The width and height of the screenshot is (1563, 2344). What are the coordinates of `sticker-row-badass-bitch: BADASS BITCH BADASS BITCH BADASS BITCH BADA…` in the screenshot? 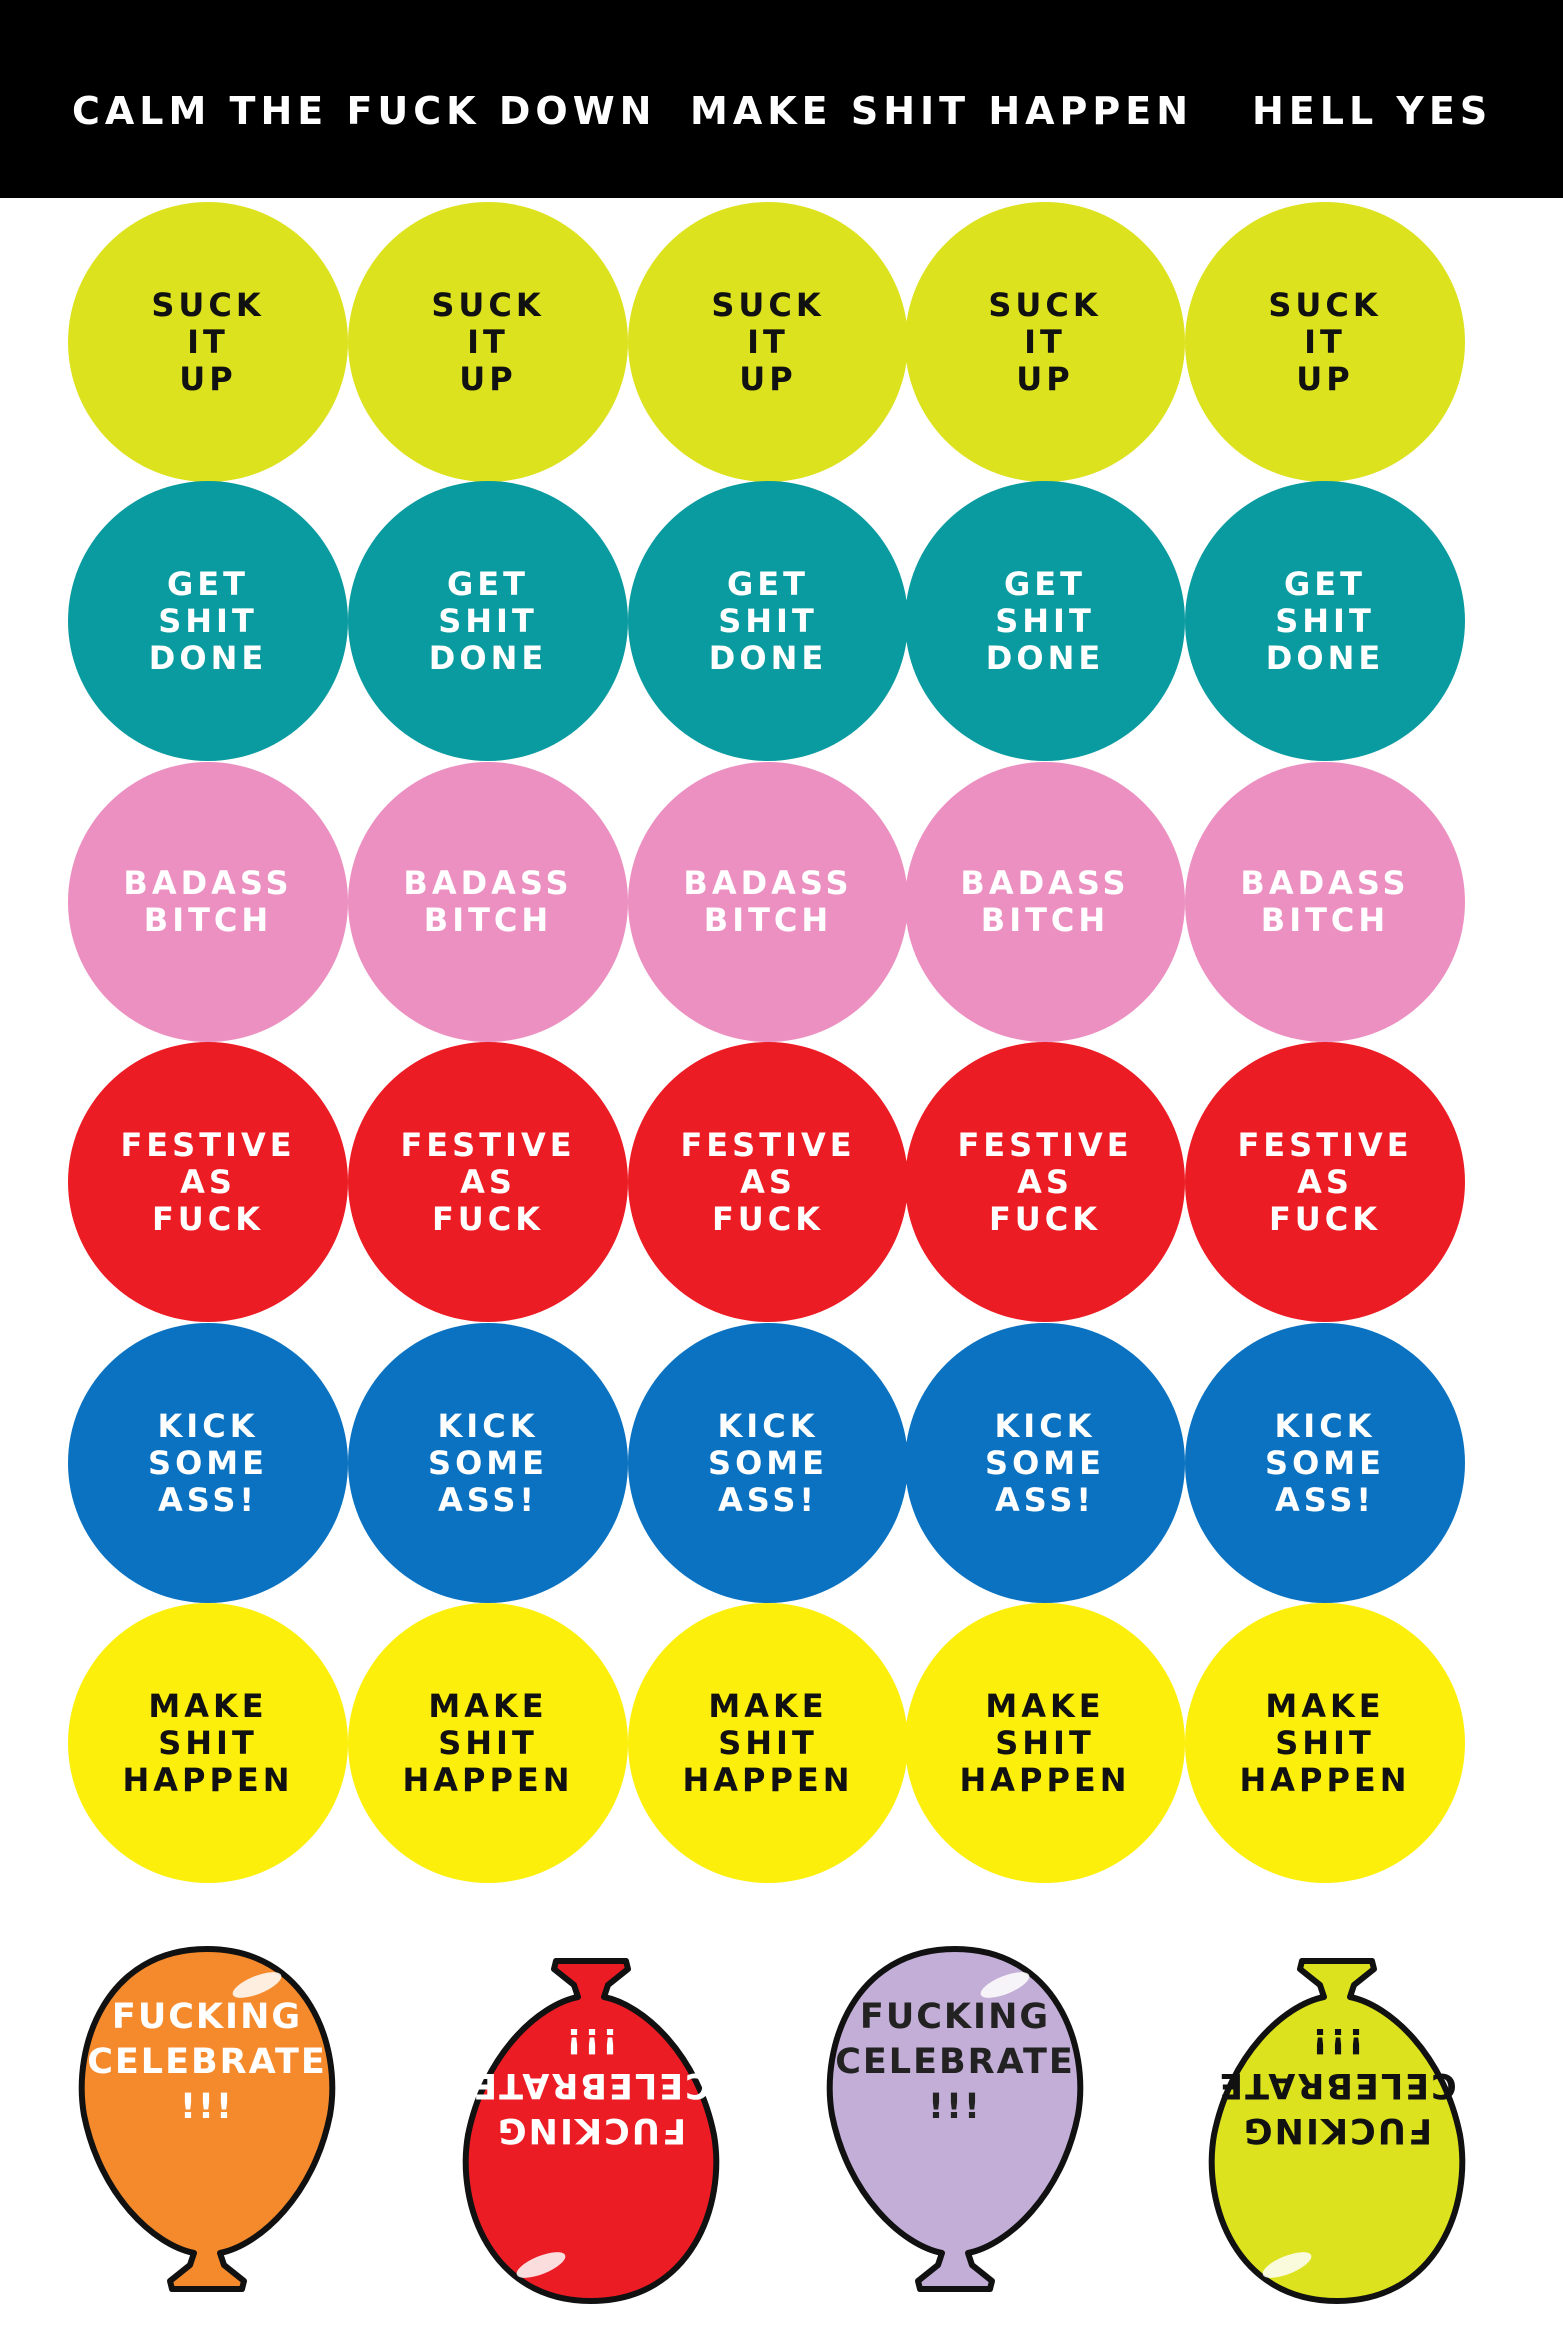 It's located at (781, 902).